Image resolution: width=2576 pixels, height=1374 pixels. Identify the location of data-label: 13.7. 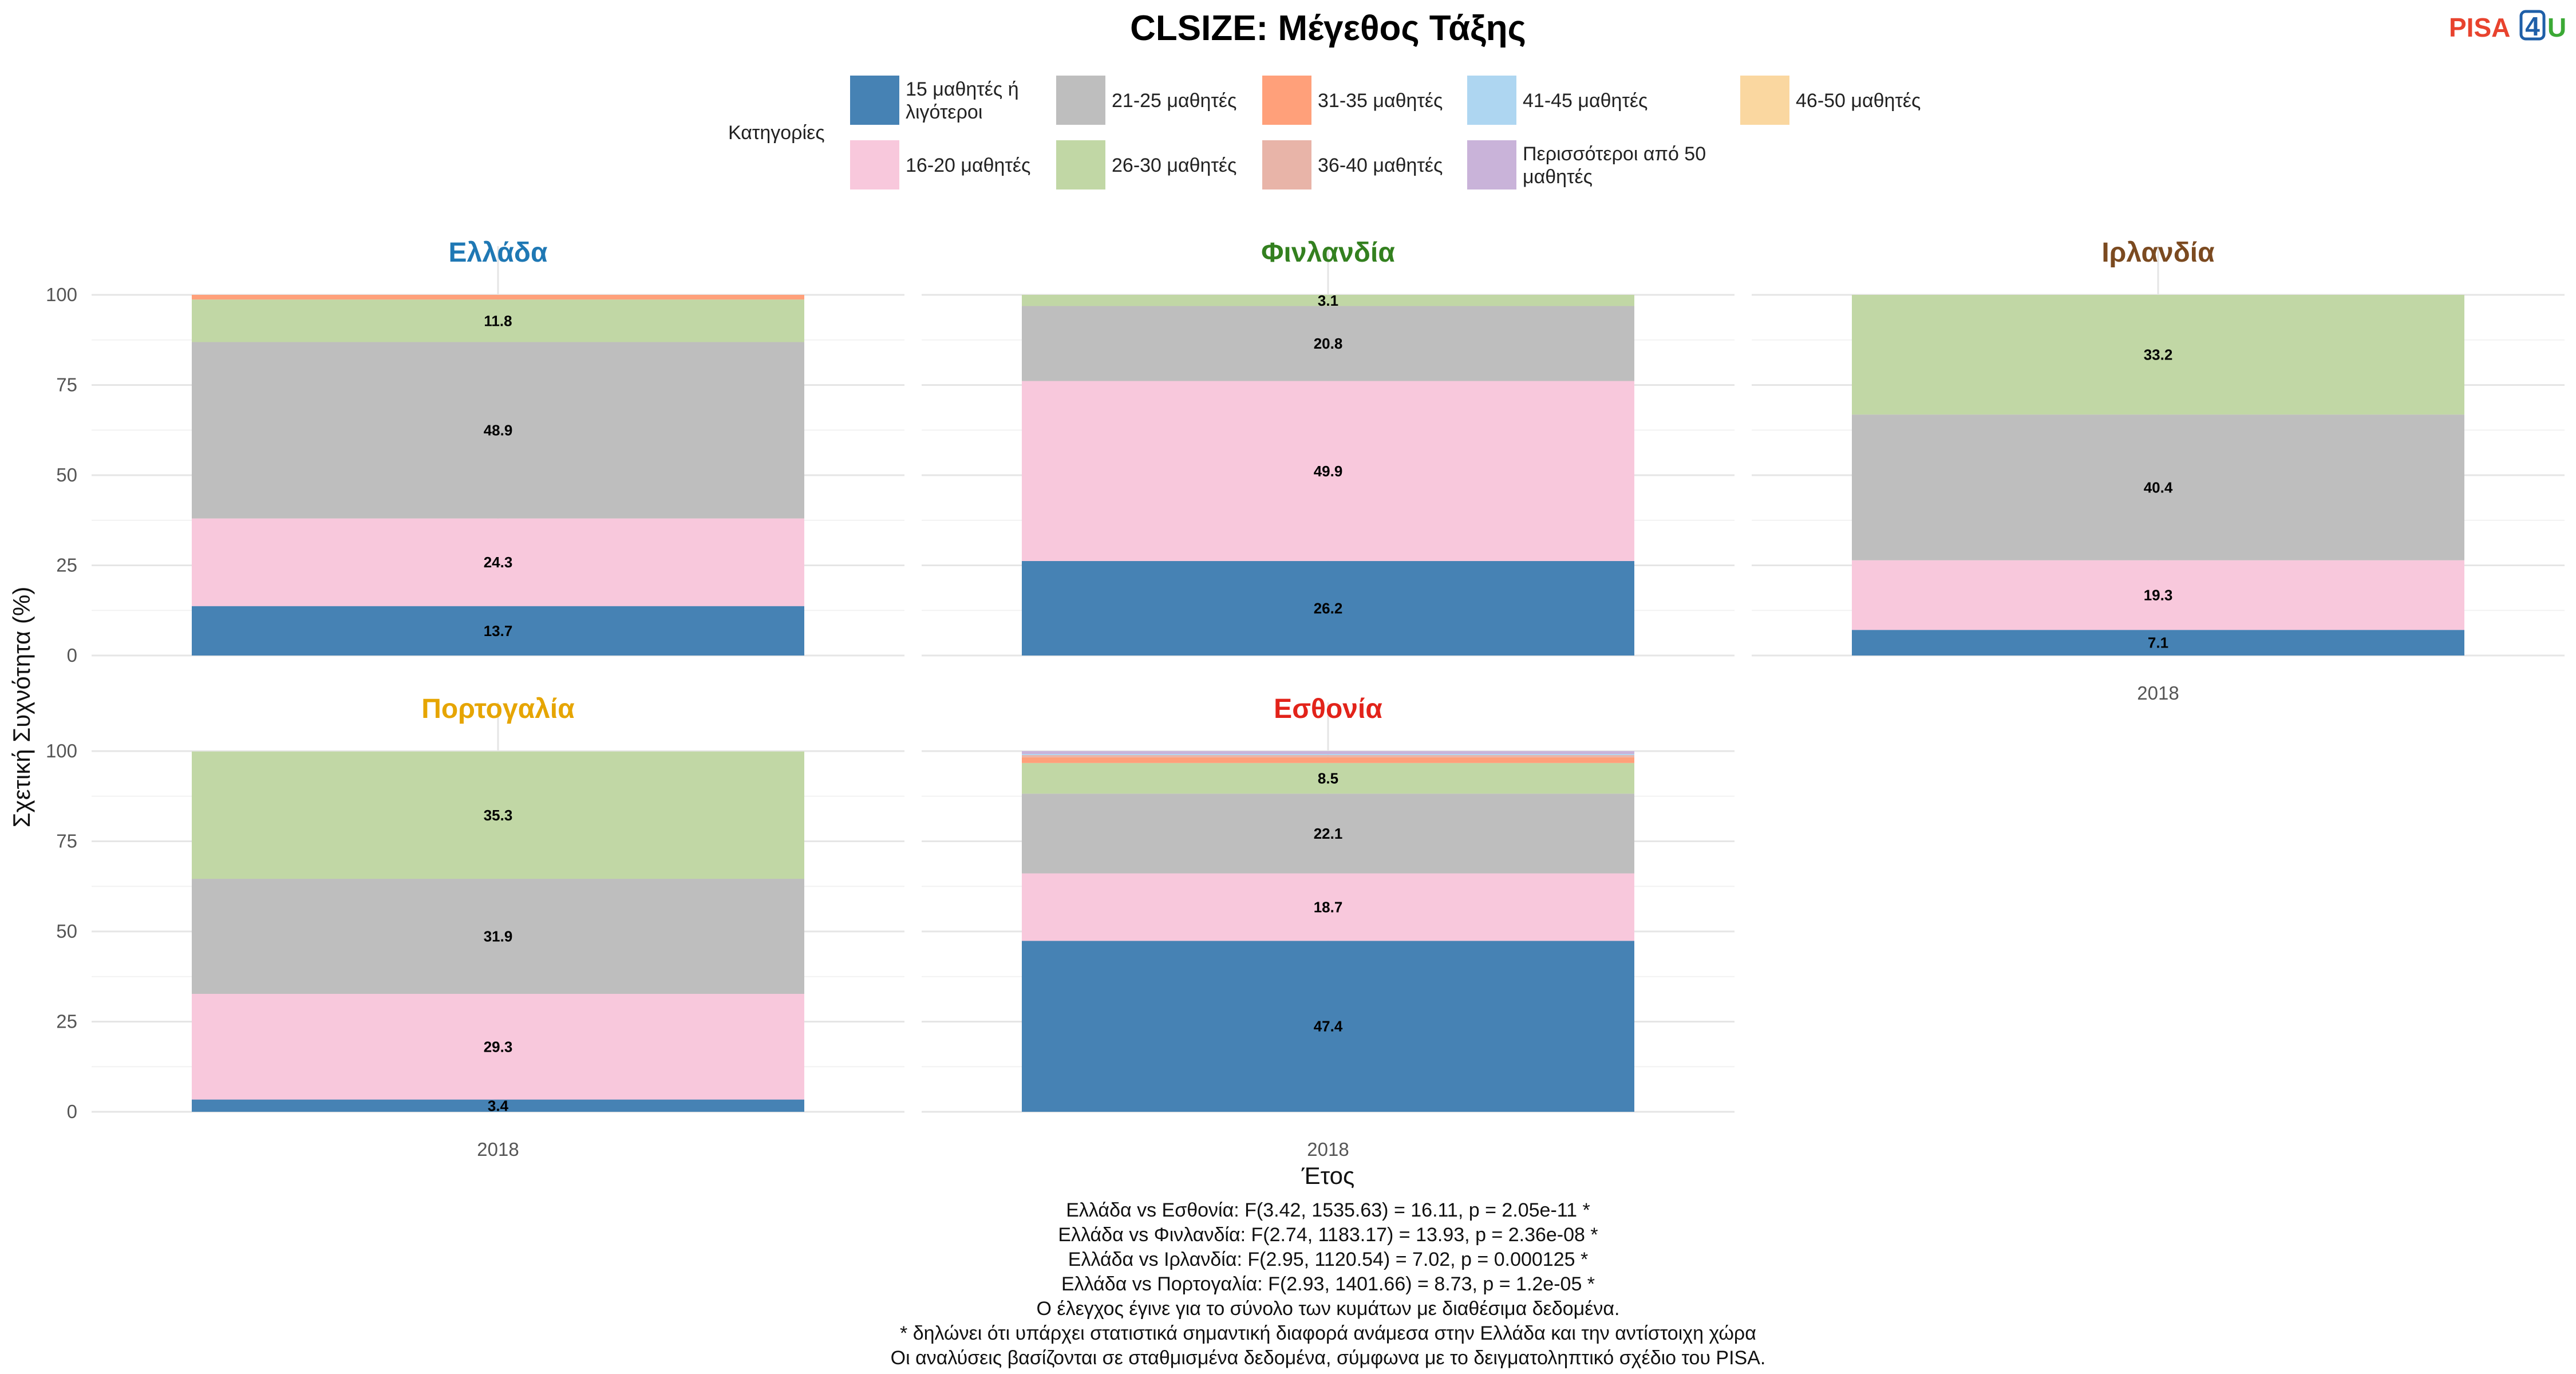
(498, 630).